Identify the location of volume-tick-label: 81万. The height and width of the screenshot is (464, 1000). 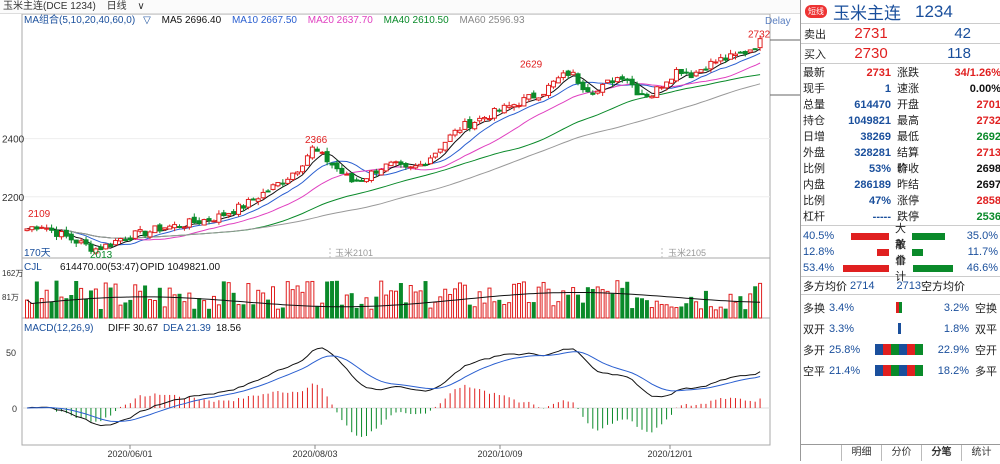
(10, 297).